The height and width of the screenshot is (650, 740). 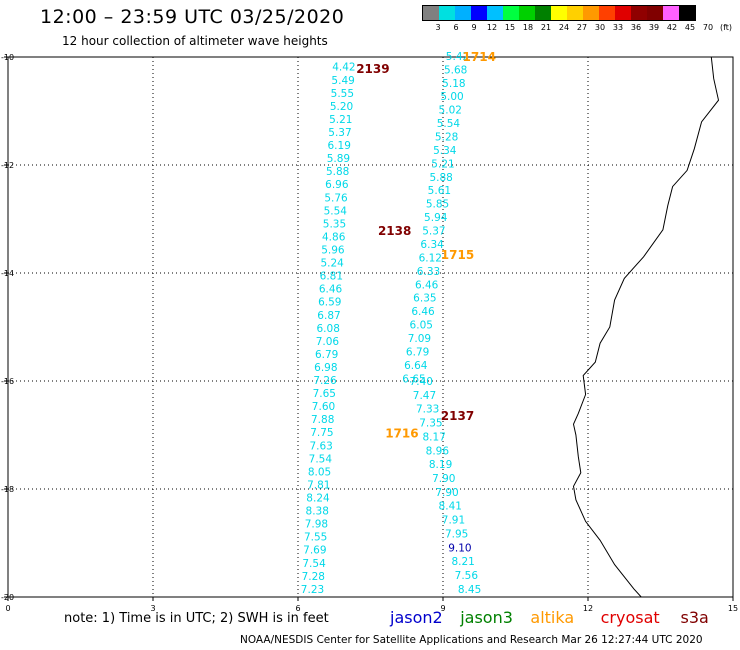 I want to click on wave-height-value: 8.24, so click(x=318, y=499).